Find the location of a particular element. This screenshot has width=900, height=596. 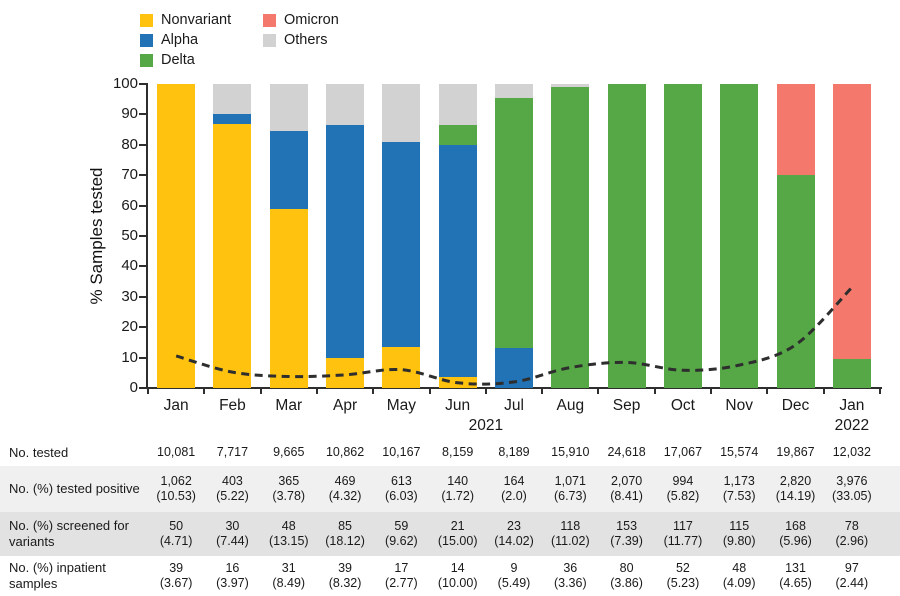

table-cell: 365 (3.78) is located at coordinates (289, 489).